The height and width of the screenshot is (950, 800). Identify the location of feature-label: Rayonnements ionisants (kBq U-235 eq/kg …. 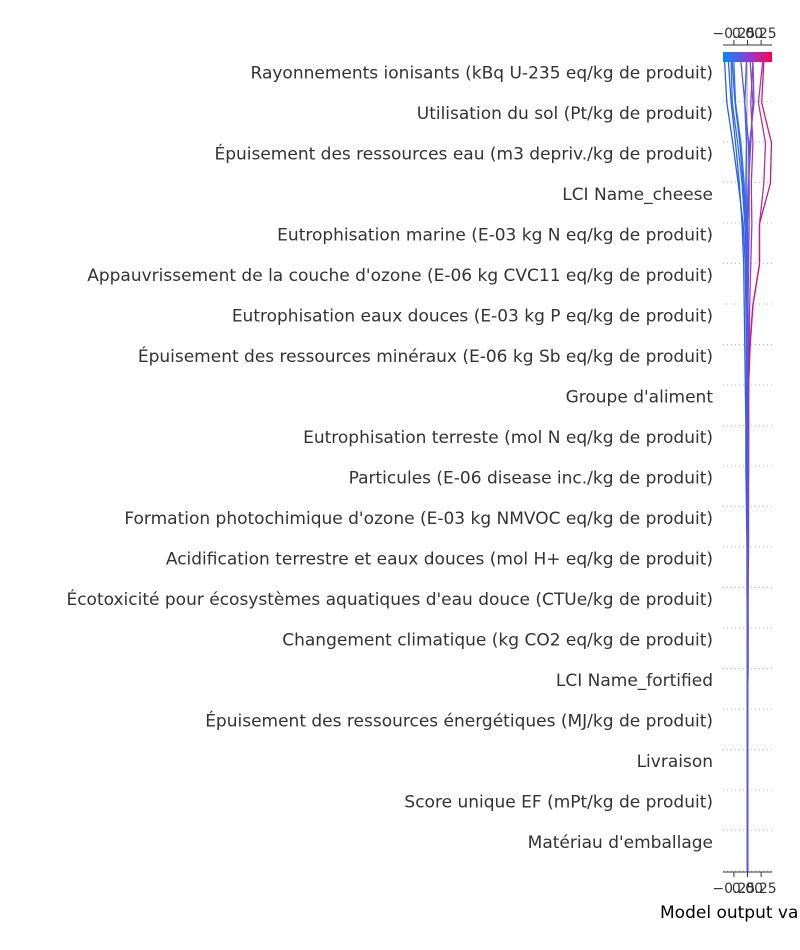
(482, 73).